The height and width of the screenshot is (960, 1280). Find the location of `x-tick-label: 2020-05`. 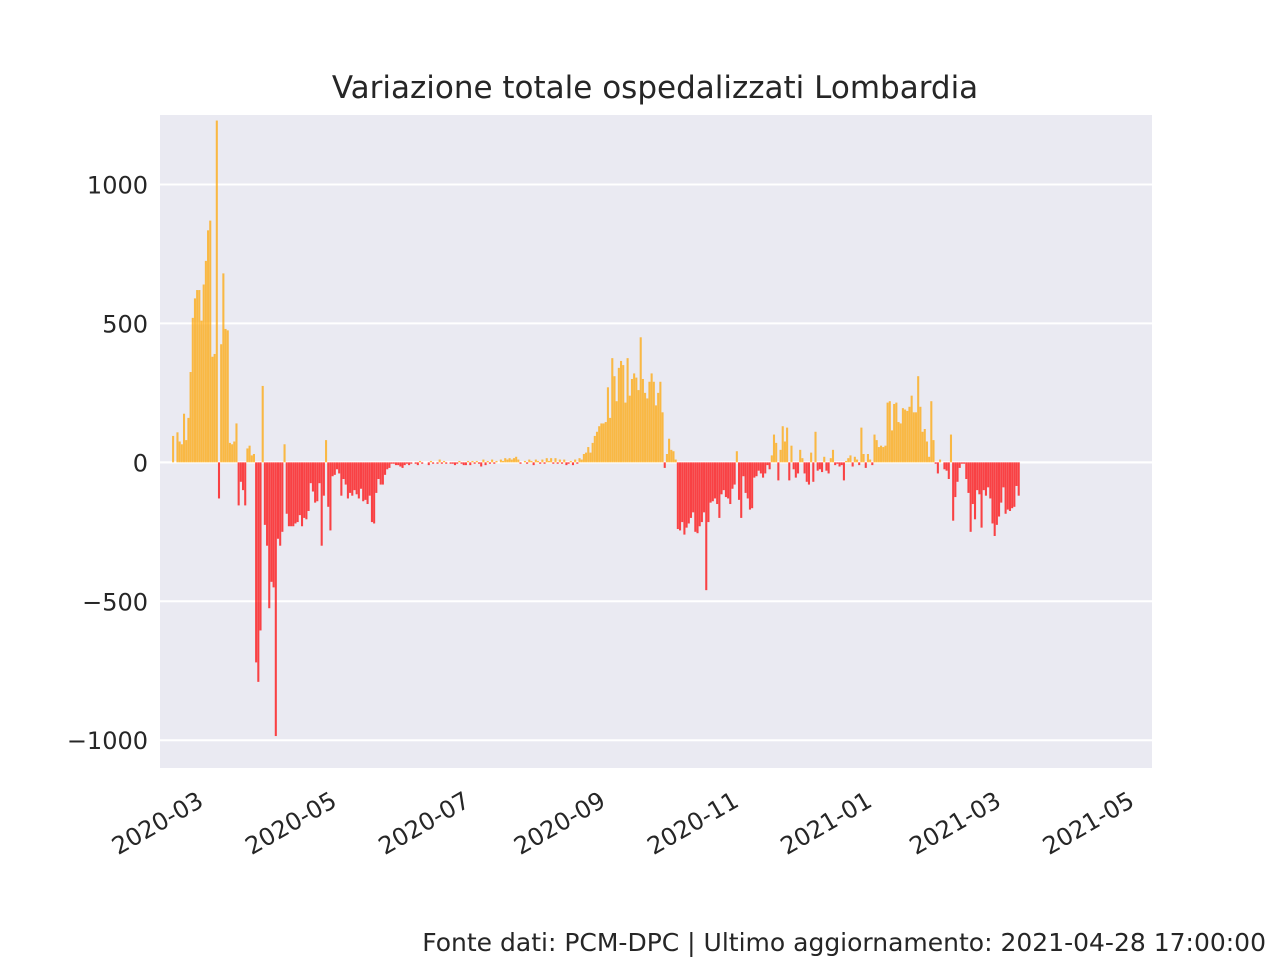

x-tick-label: 2020-05 is located at coordinates (290, 823).